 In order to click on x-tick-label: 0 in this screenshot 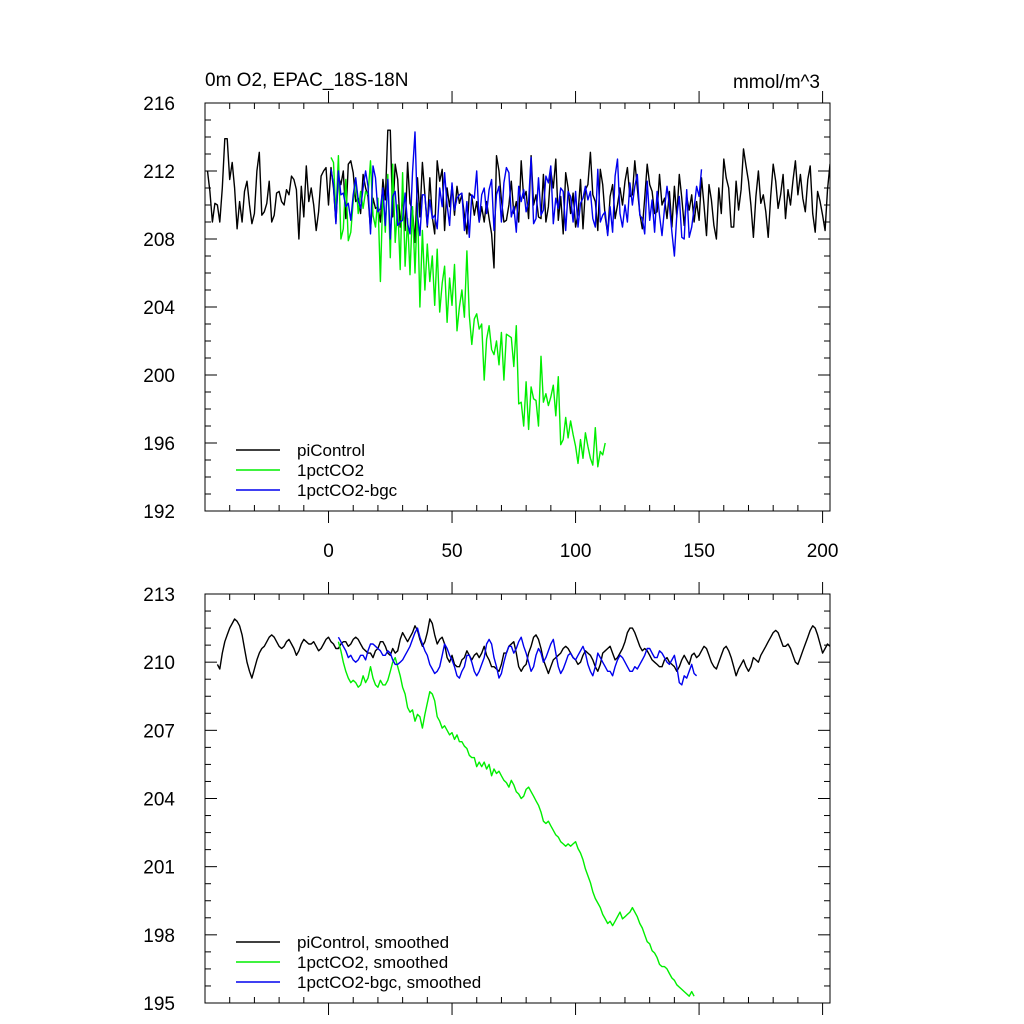, I will do `click(328, 551)`.